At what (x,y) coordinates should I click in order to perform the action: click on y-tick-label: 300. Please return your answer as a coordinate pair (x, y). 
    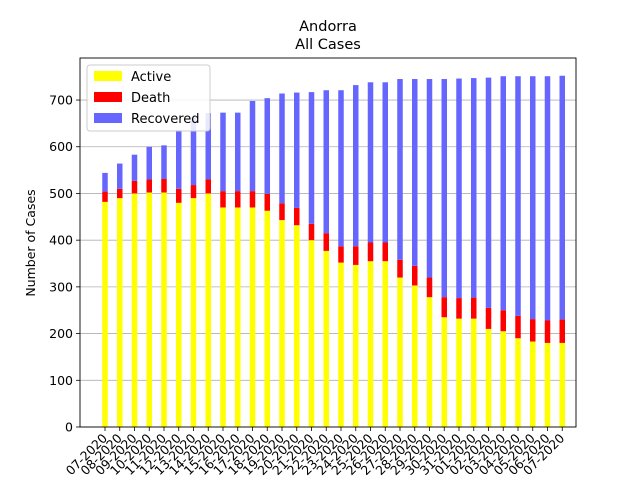
    Looking at the image, I should click on (61, 286).